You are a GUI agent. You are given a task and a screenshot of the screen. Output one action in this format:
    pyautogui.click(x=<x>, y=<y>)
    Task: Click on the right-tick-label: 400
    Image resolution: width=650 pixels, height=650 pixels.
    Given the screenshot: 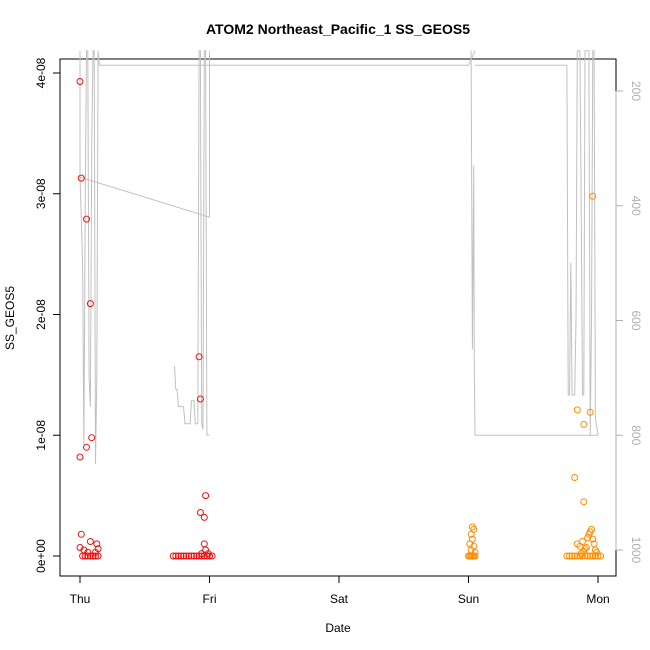 What is the action you would take?
    pyautogui.click(x=636, y=206)
    